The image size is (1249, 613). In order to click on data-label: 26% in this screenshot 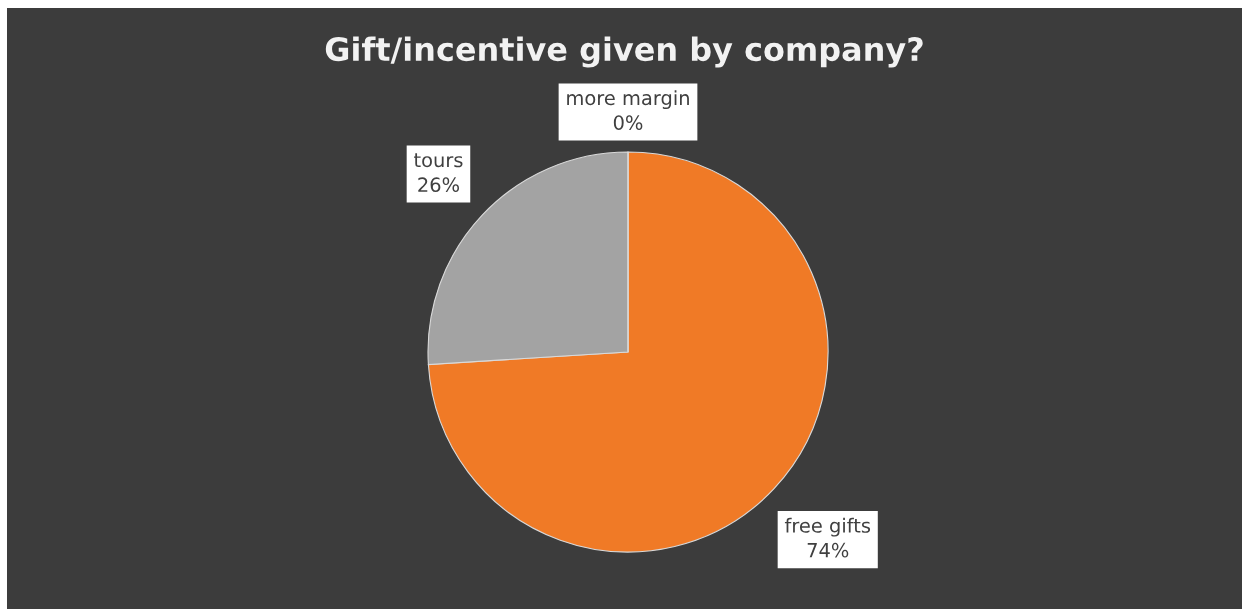, I will do `click(438, 185)`.